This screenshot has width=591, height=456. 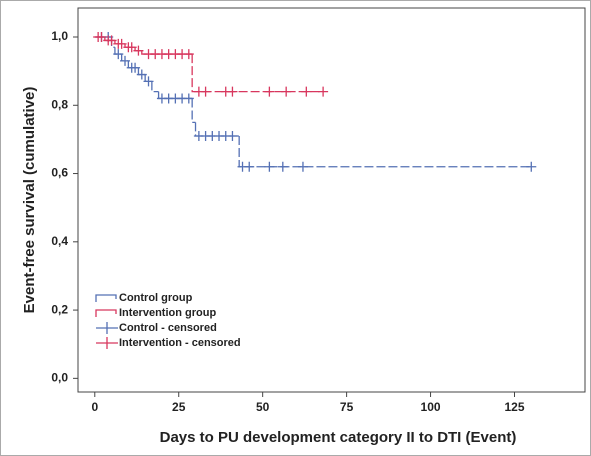 What do you see at coordinates (59, 309) in the screenshot?
I see `y-tick-label: 0,2` at bounding box center [59, 309].